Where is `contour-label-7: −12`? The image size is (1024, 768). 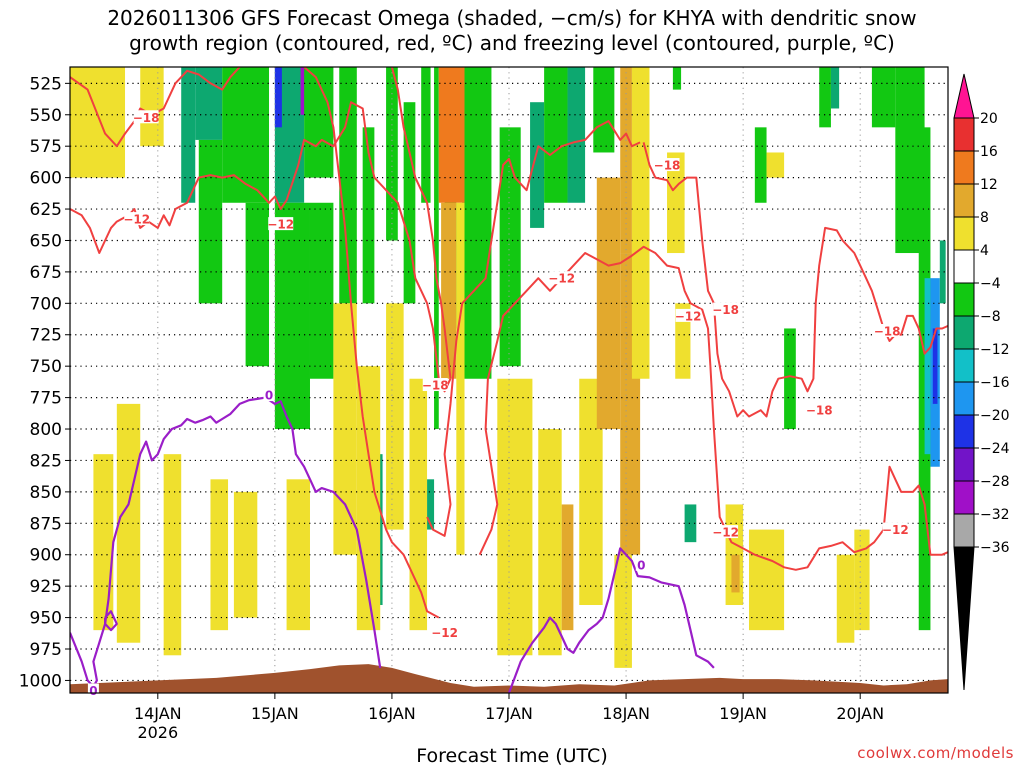 contour-label-7: −12 is located at coordinates (688, 316).